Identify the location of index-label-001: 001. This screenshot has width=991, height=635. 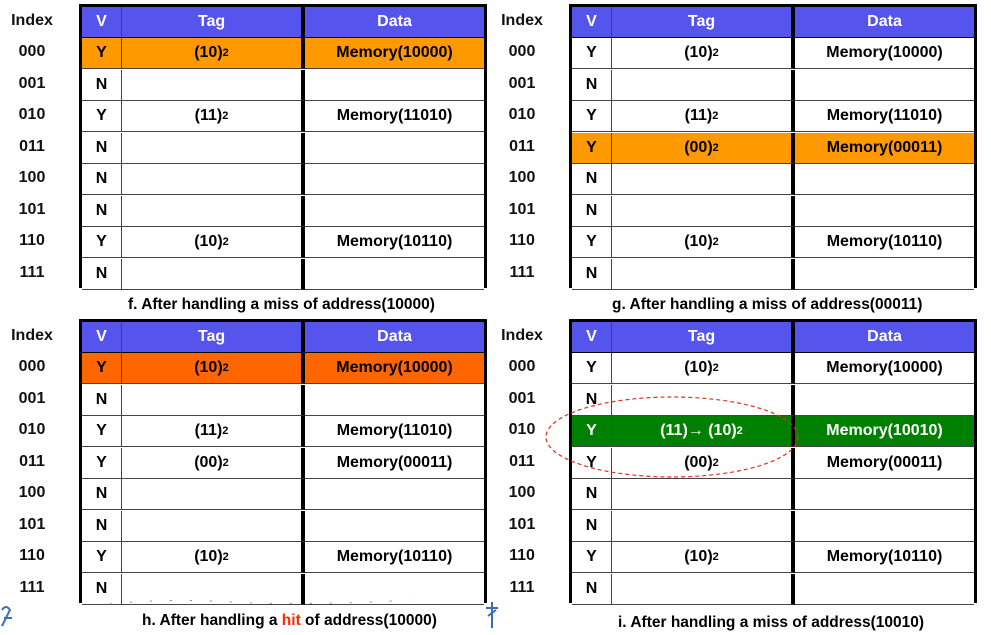
(32, 398).